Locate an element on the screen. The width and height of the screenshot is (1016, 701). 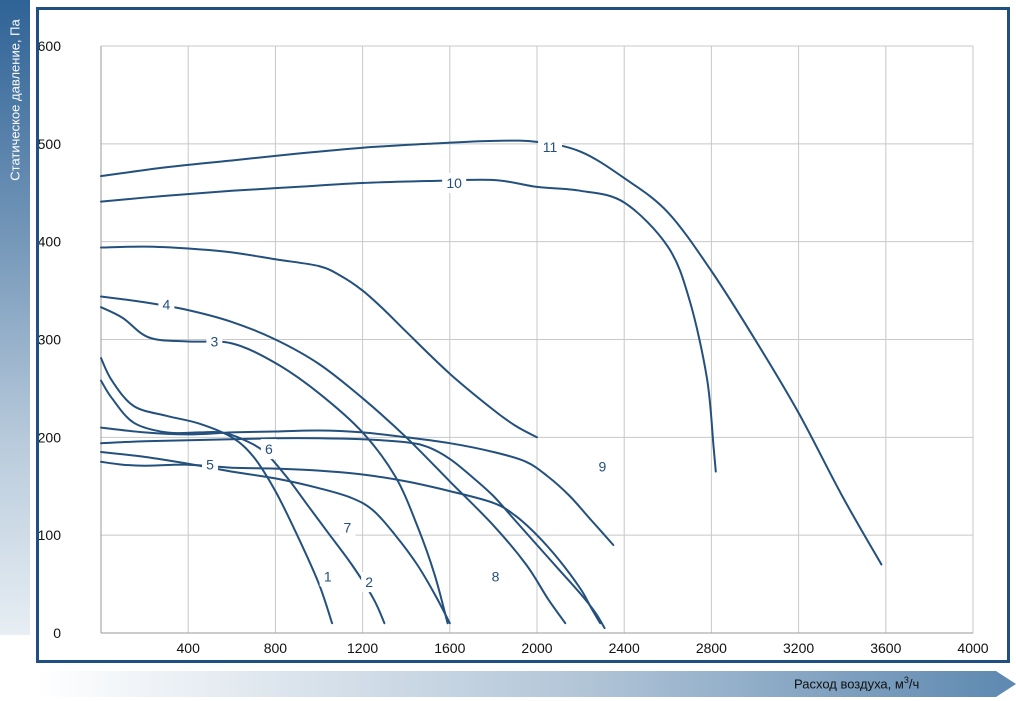
curve-label-10: 10 is located at coordinates (454, 183).